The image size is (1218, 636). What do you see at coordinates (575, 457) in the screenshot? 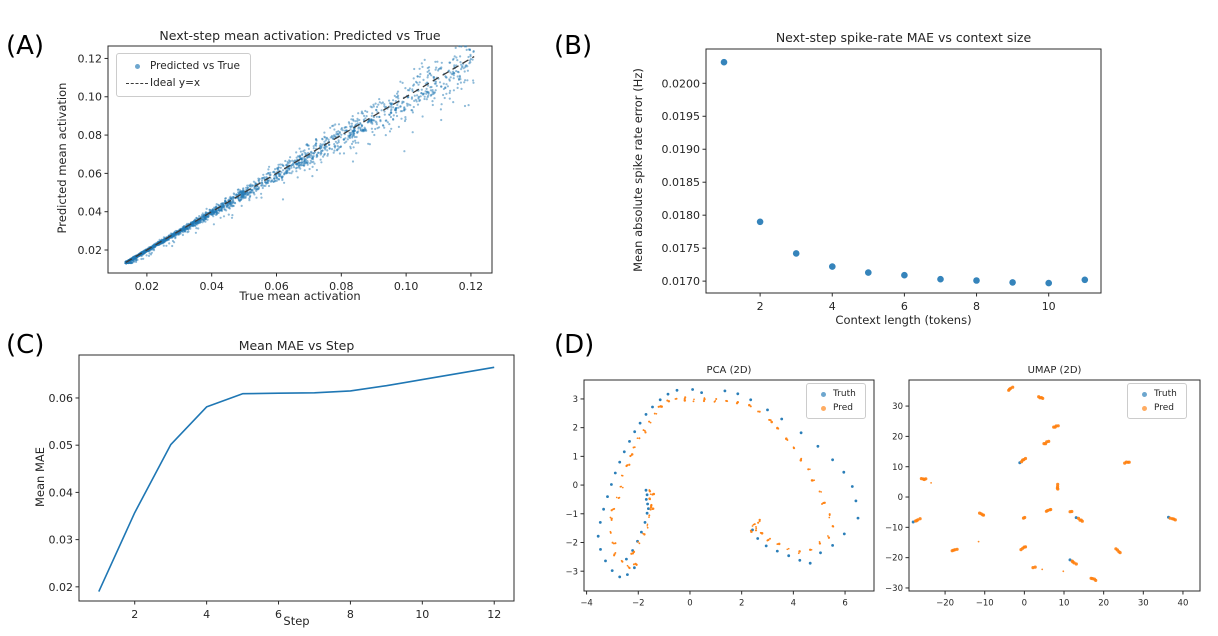
I see `svg-text: 1` at bounding box center [575, 457].